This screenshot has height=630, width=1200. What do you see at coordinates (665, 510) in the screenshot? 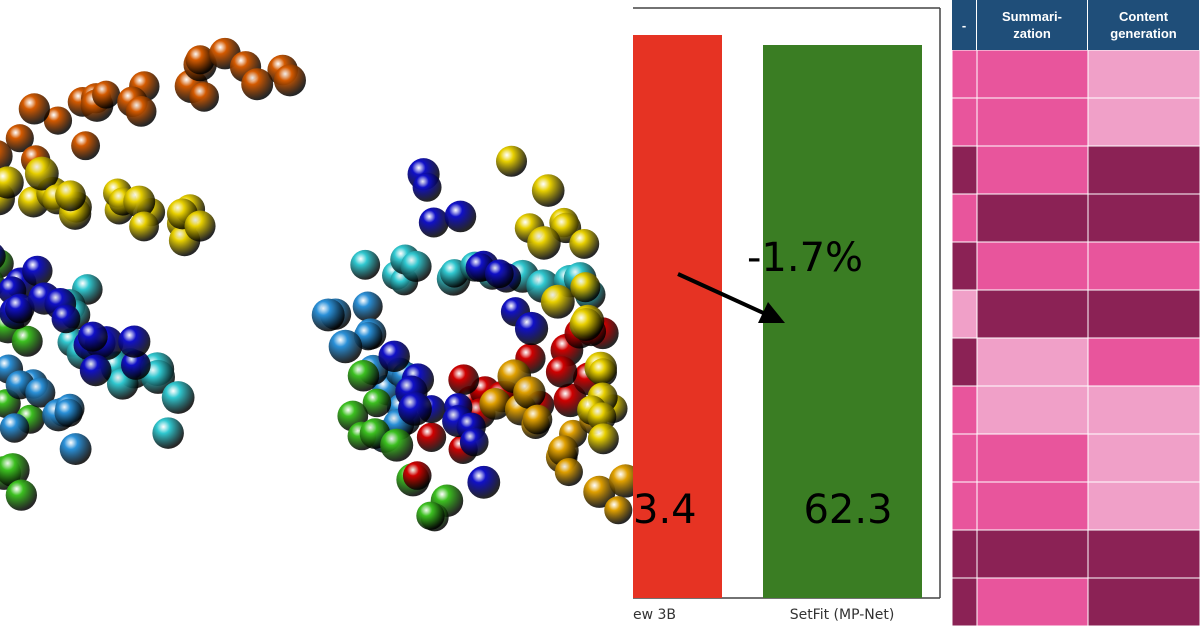
I see `value-label: 3.4` at bounding box center [665, 510].